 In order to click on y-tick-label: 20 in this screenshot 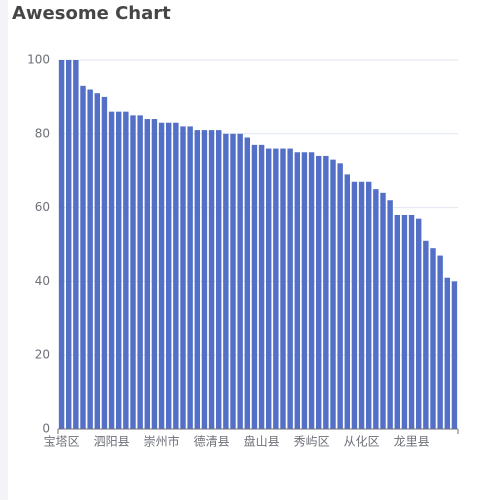, I will do `click(42, 355)`.